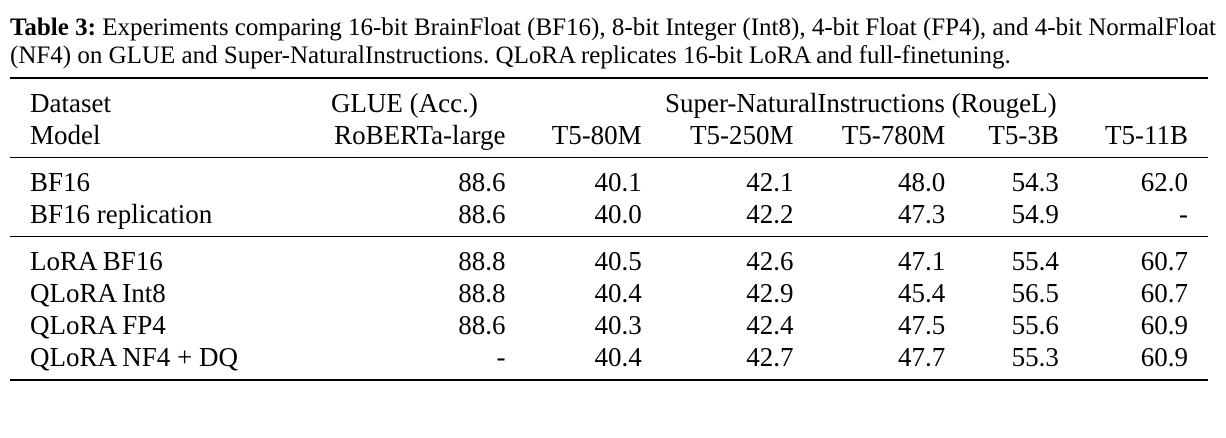 The width and height of the screenshot is (1226, 438). I want to click on cell-value: 42.1, so click(731, 177).